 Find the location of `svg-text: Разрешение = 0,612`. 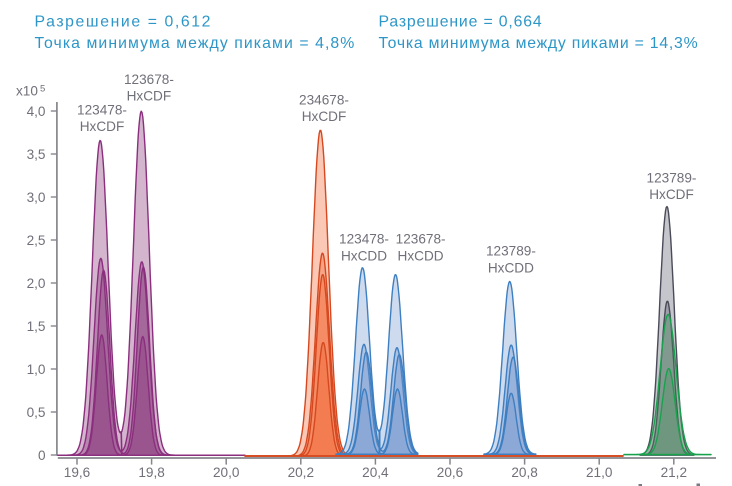

svg-text: Разрешение = 0,612 is located at coordinates (124, 22).